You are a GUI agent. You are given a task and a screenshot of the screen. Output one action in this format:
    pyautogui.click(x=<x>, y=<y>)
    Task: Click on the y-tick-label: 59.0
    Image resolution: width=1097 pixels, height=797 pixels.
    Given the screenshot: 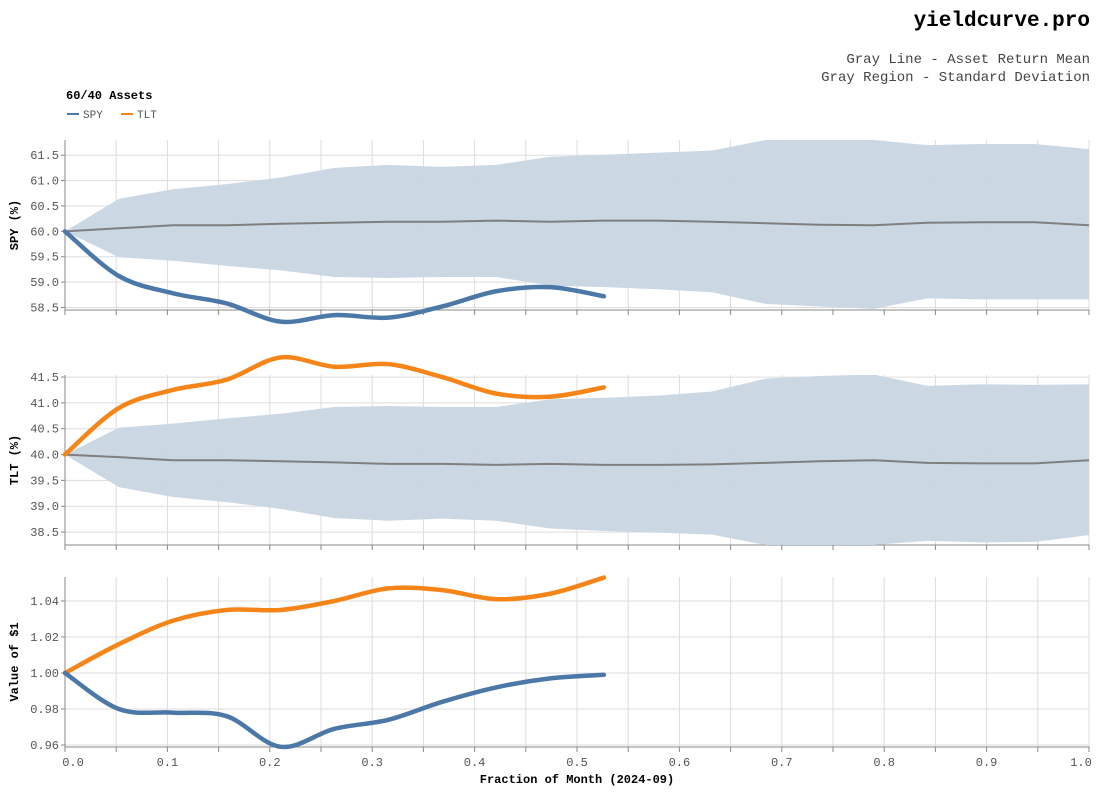 What is the action you would take?
    pyautogui.click(x=44, y=283)
    